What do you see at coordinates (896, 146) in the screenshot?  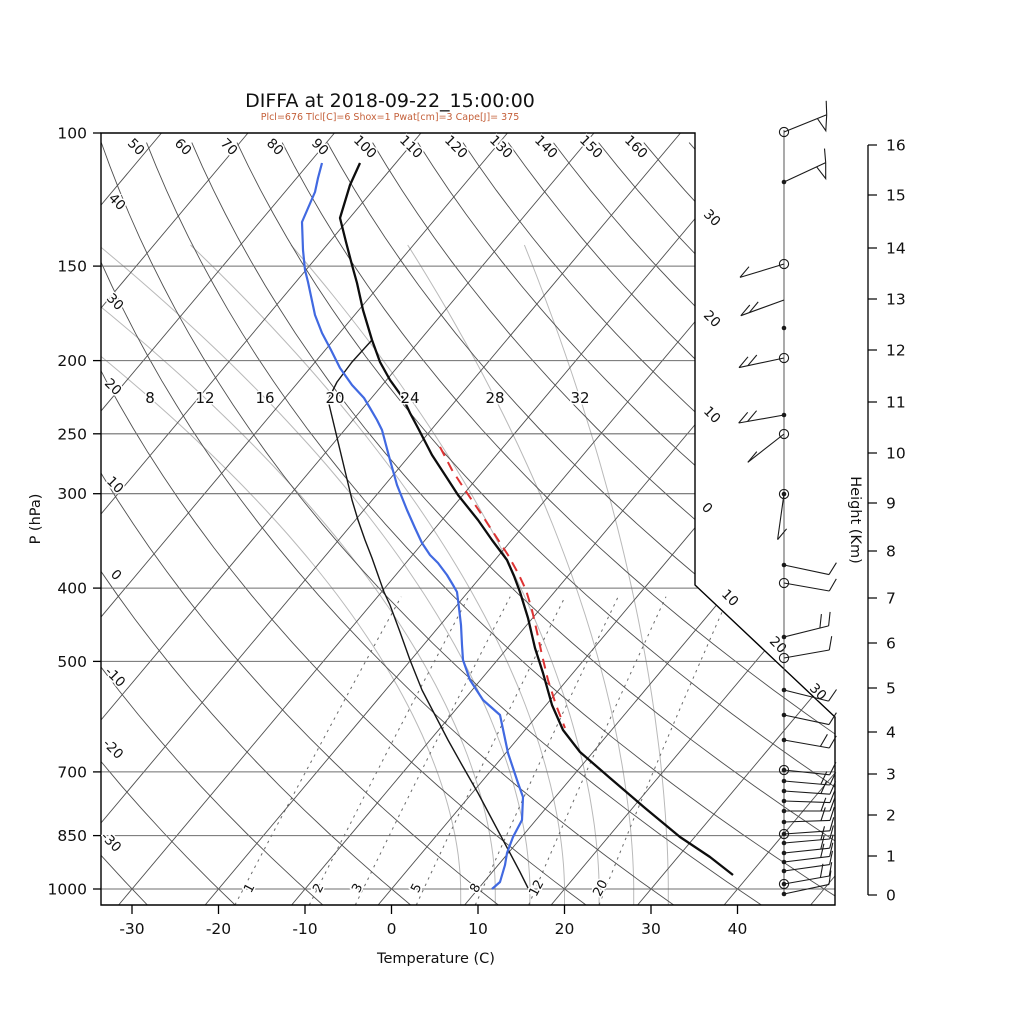 I see `height-tick-label: 16` at bounding box center [896, 146].